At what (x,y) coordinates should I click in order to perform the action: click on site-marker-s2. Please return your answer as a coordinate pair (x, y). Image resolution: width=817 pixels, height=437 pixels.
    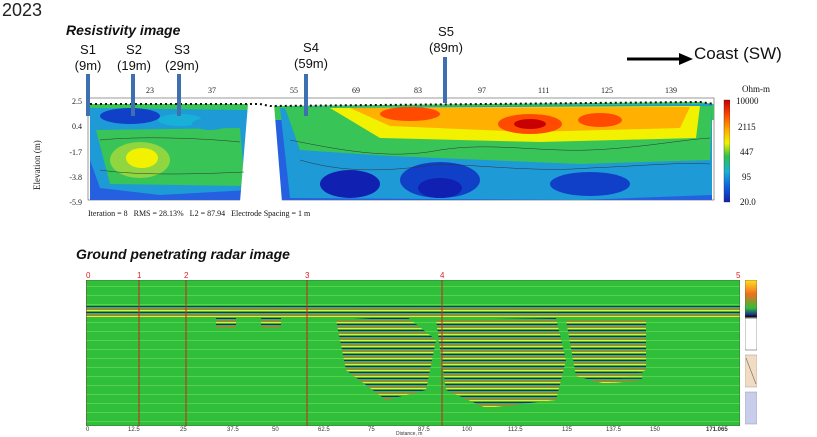
    Looking at the image, I should click on (133, 95).